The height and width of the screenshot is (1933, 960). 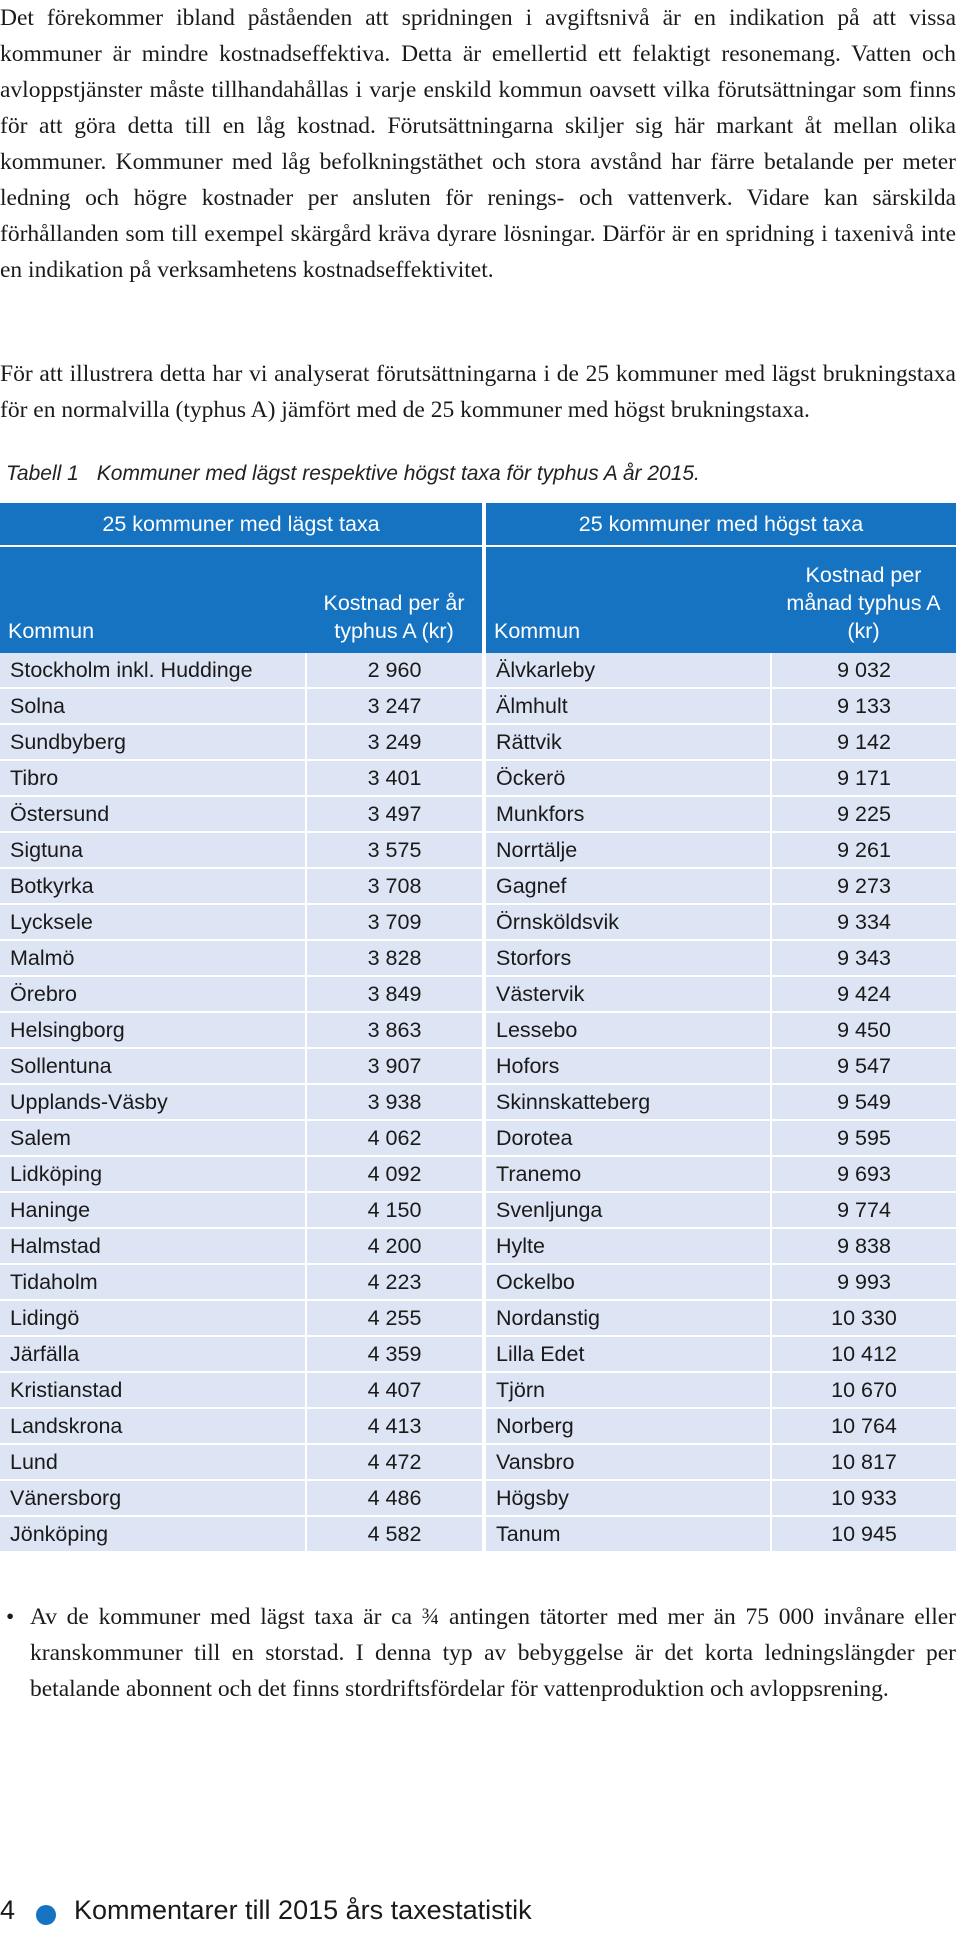 I want to click on cost-year-cell: 4 150, so click(x=396, y=1210).